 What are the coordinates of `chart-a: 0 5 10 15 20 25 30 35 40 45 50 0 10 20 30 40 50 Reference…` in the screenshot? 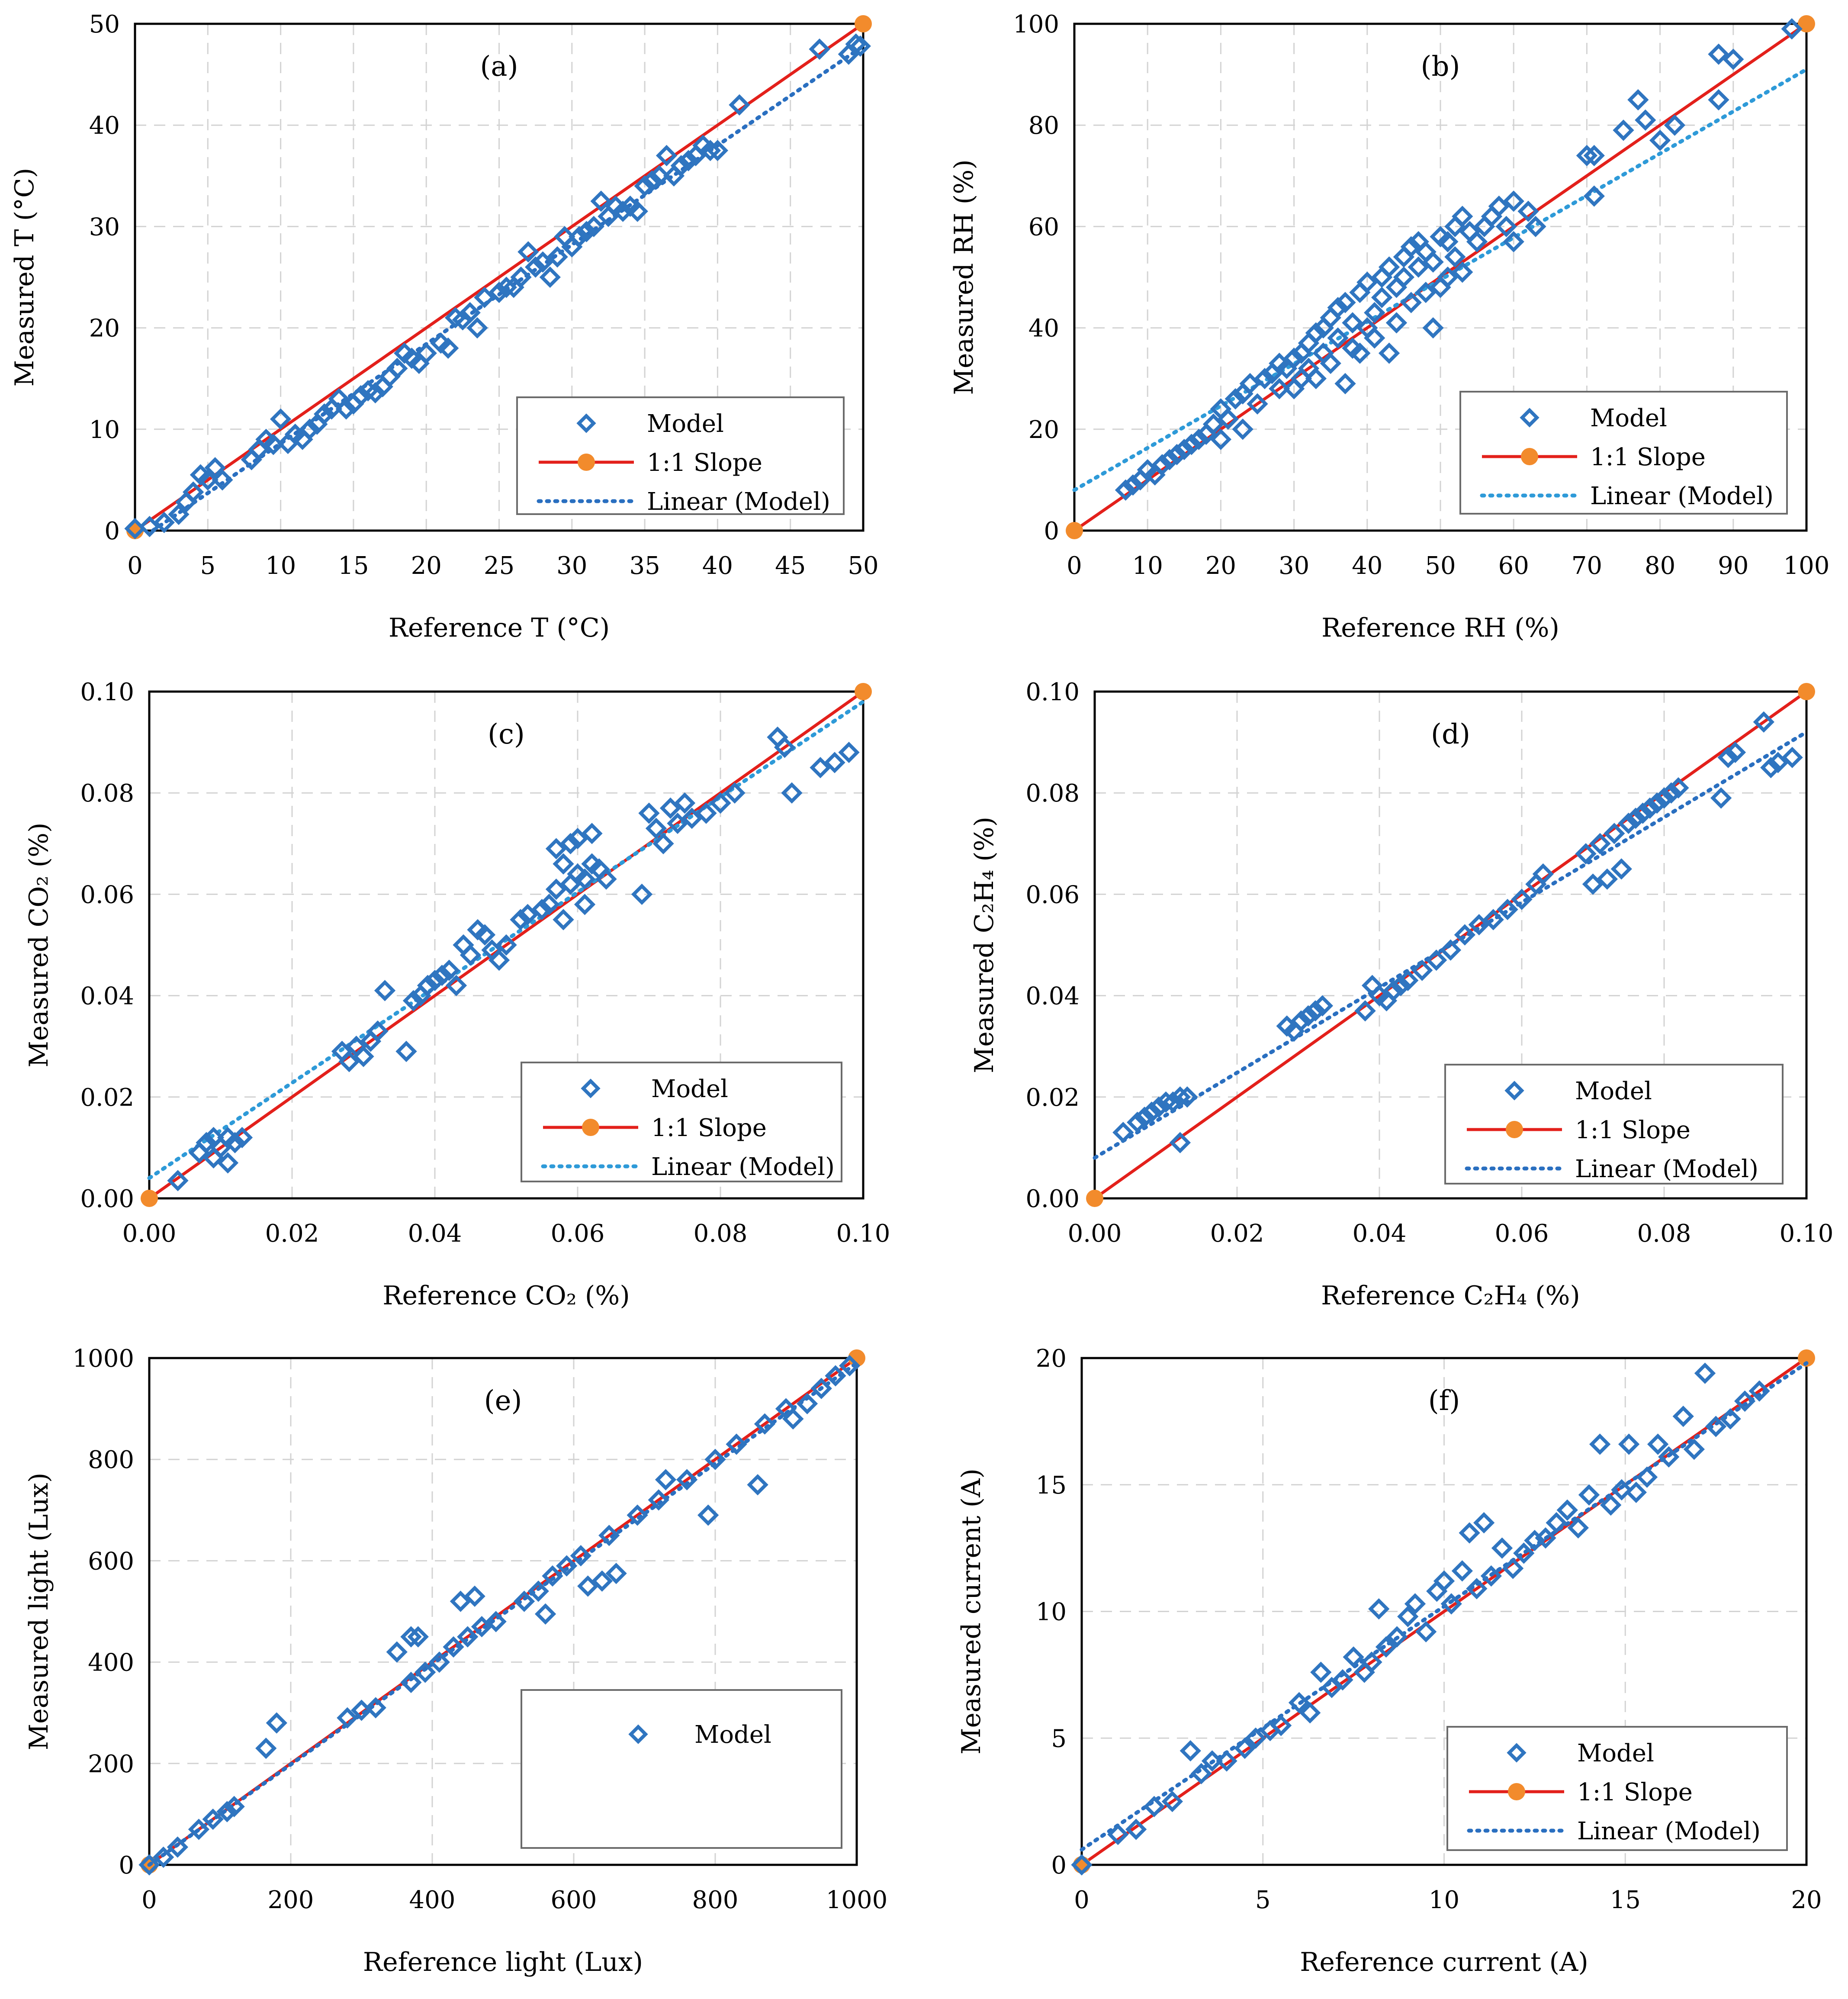 It's located at (444, 326).